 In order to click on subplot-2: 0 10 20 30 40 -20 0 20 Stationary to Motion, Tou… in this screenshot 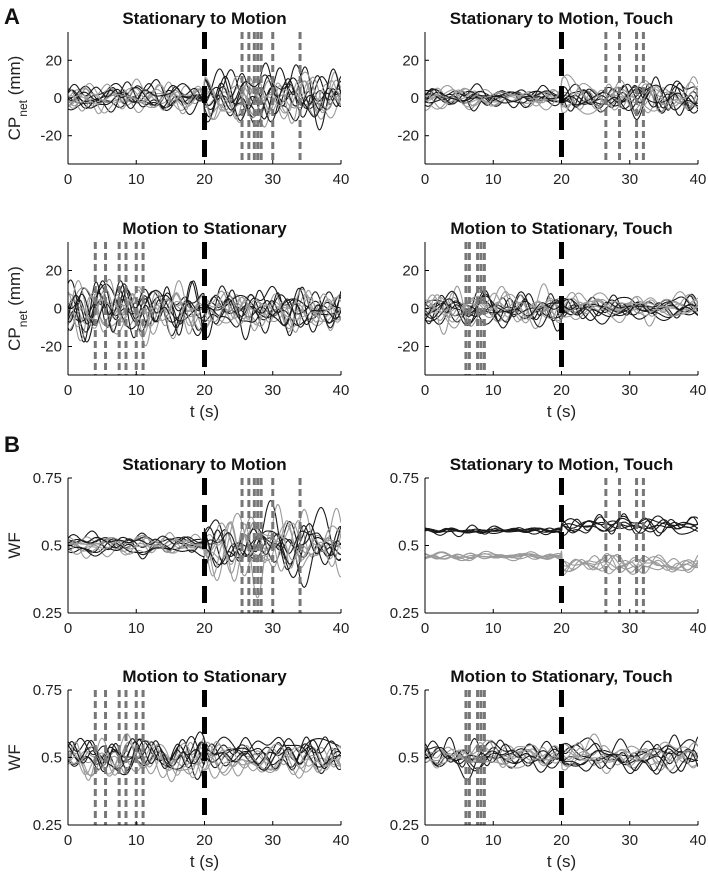, I will do `click(551, 98)`.